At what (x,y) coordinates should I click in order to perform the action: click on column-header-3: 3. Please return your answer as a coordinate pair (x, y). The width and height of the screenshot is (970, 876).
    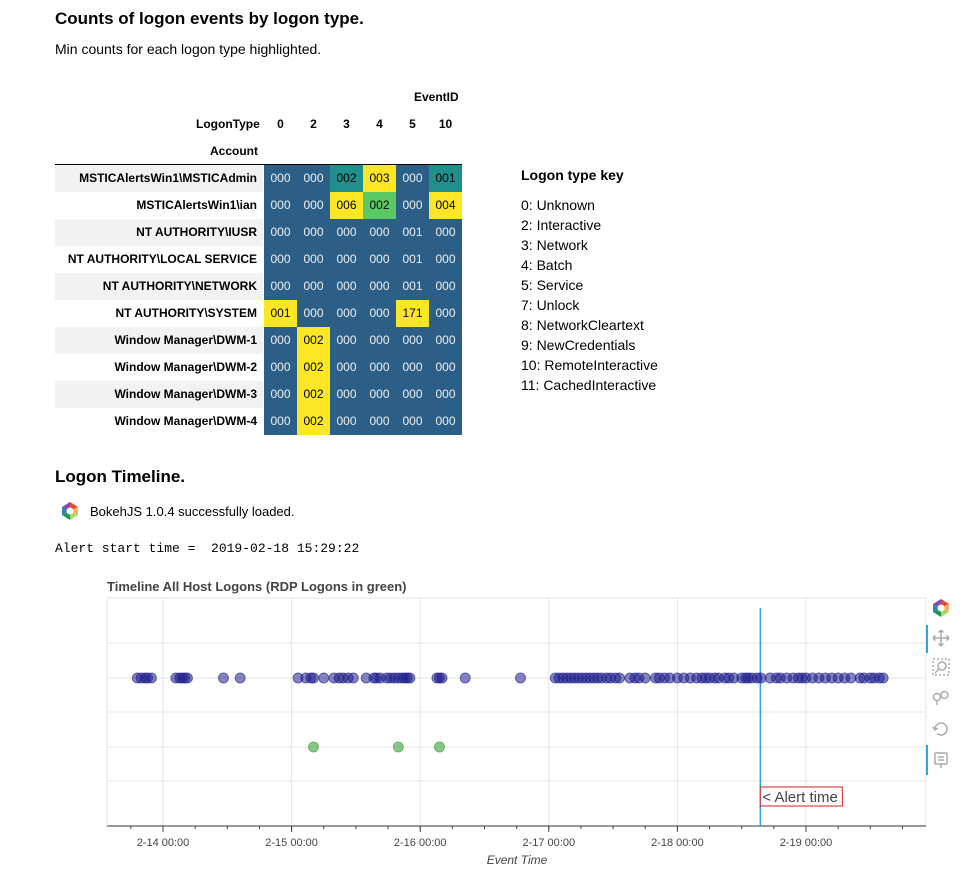
    Looking at the image, I should click on (346, 124).